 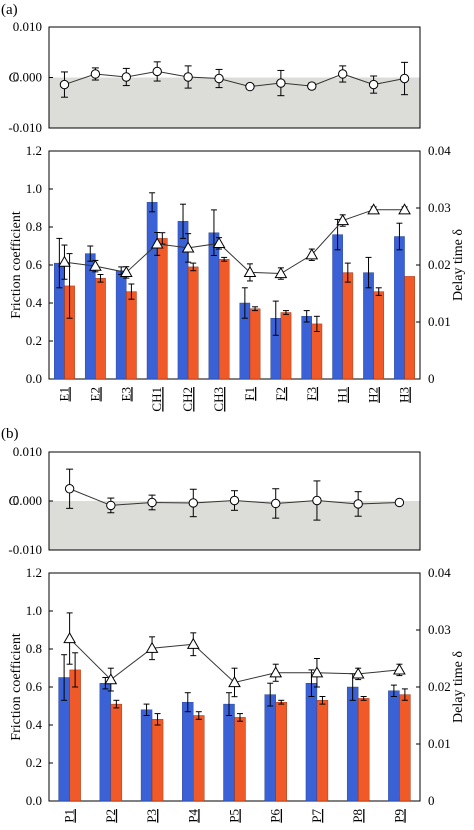 I want to click on a-friction-ytick-label-2: 0.4, so click(x=34, y=302).